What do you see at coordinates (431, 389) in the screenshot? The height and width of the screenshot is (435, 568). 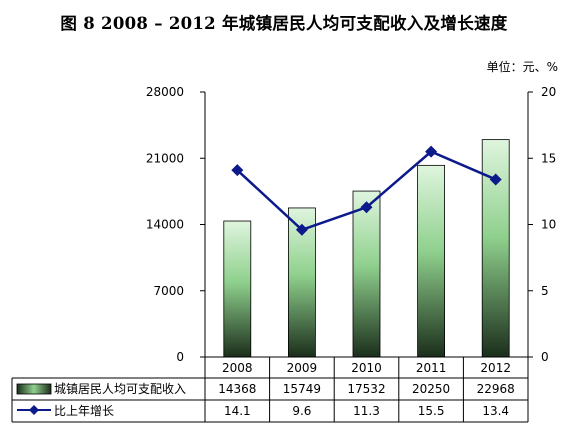 I see `table-cell-income: 20250` at bounding box center [431, 389].